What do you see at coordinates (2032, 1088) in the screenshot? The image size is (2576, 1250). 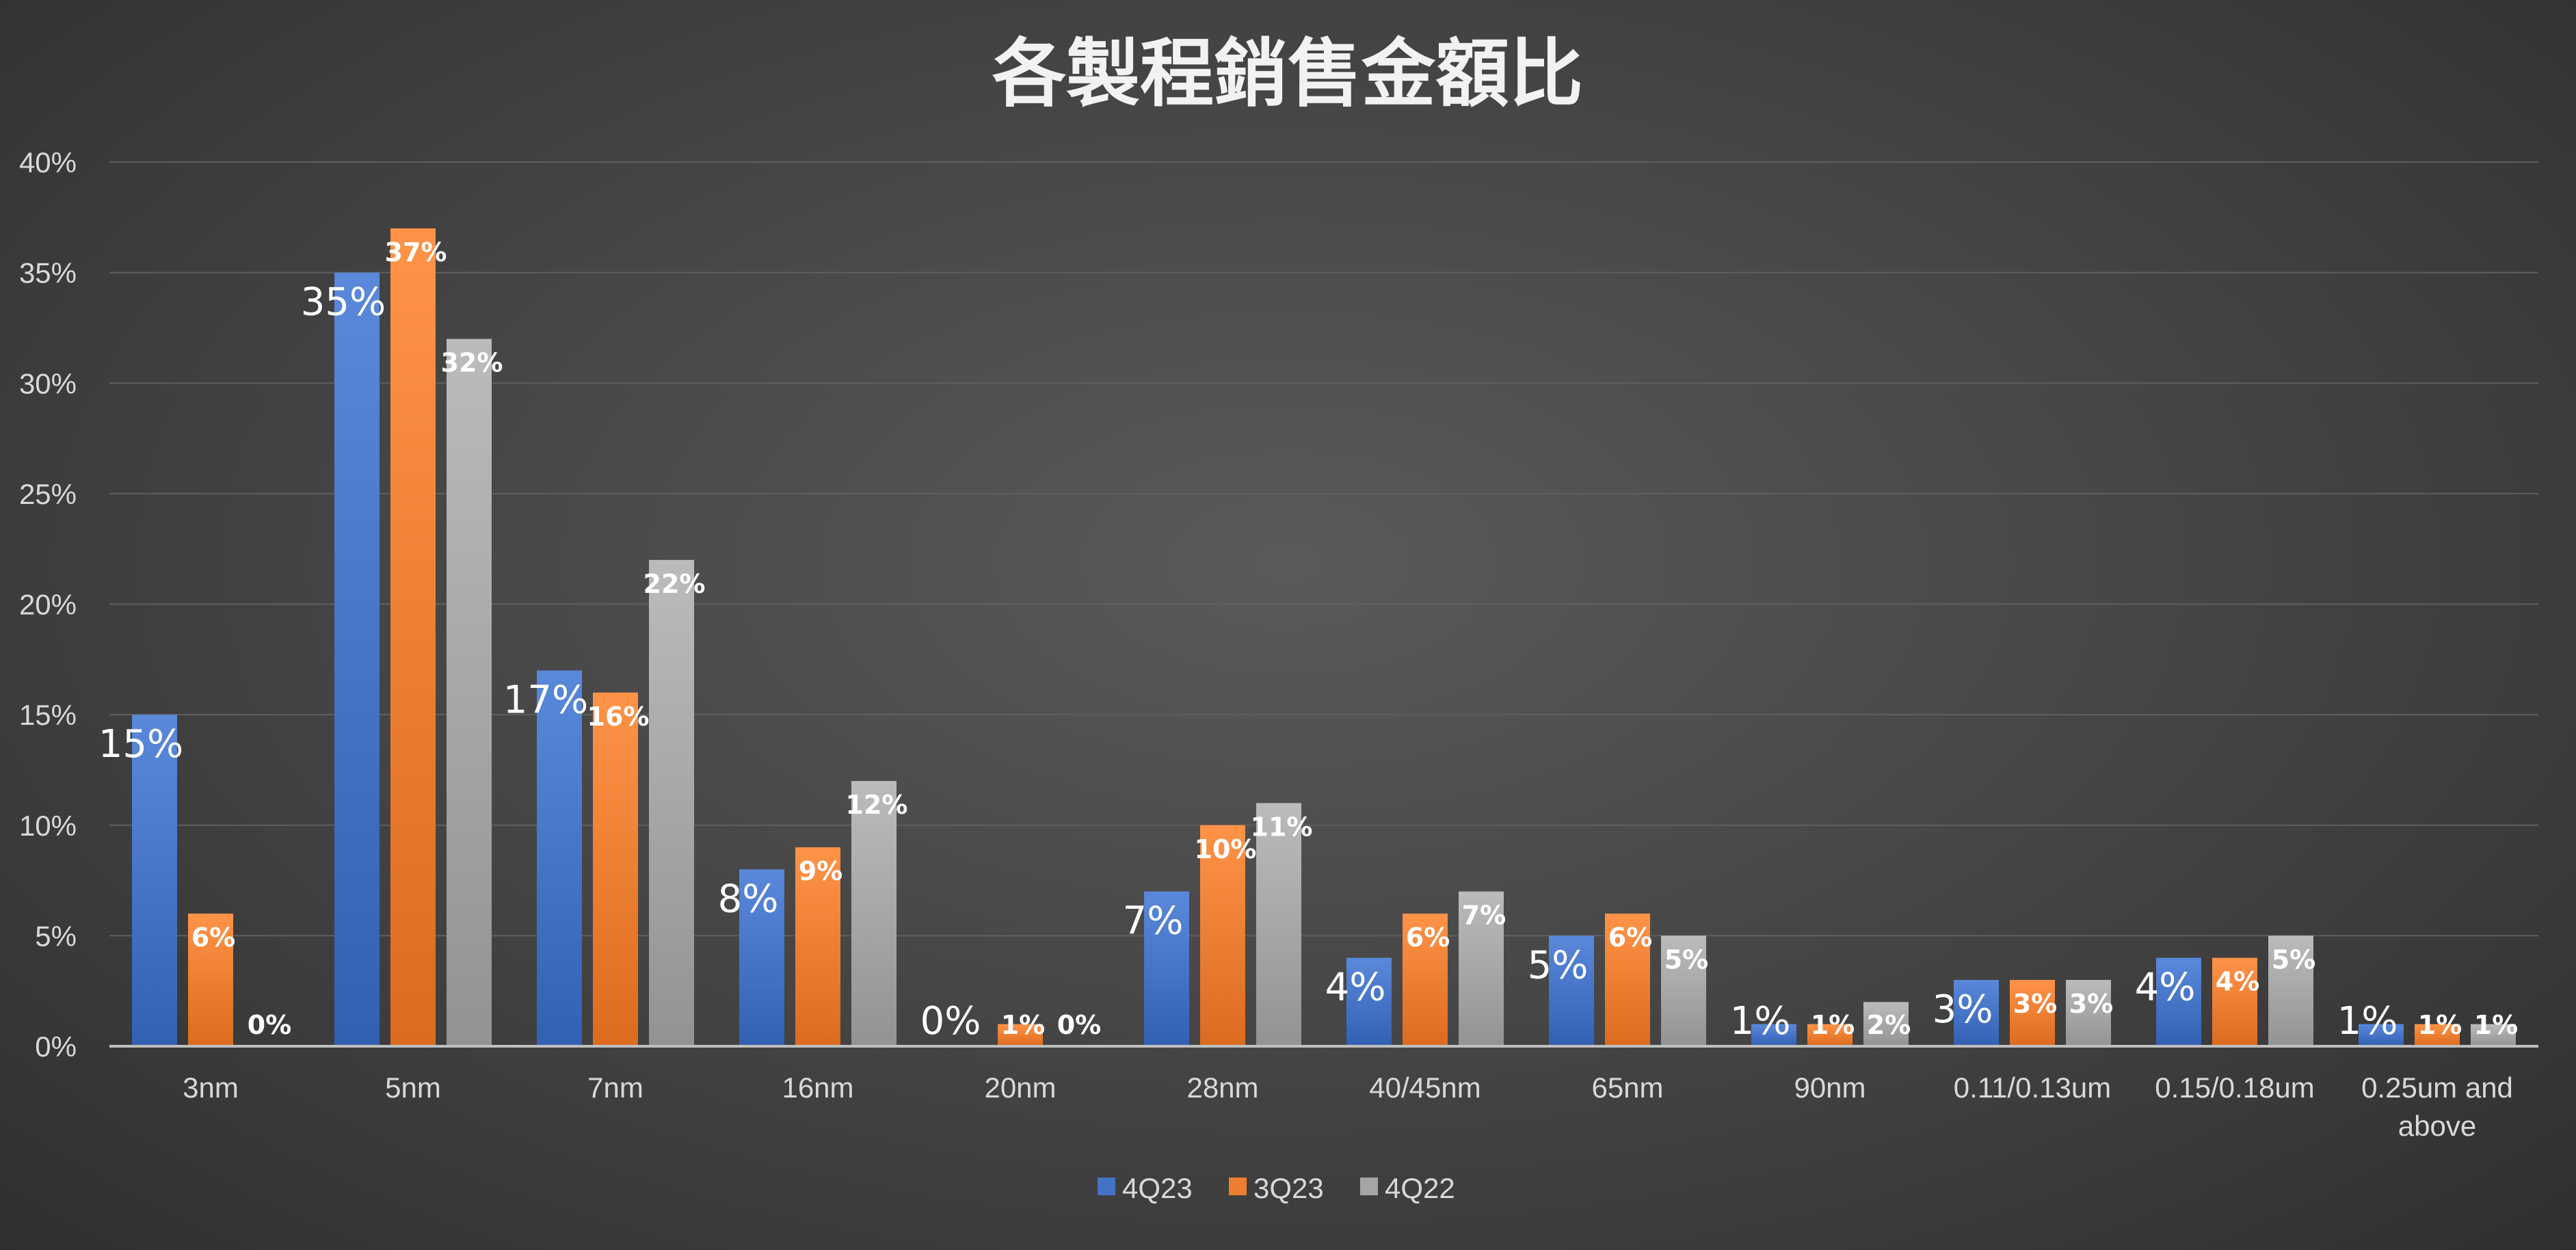 I see `x-tick-label: 0.11/0.13um` at bounding box center [2032, 1088].